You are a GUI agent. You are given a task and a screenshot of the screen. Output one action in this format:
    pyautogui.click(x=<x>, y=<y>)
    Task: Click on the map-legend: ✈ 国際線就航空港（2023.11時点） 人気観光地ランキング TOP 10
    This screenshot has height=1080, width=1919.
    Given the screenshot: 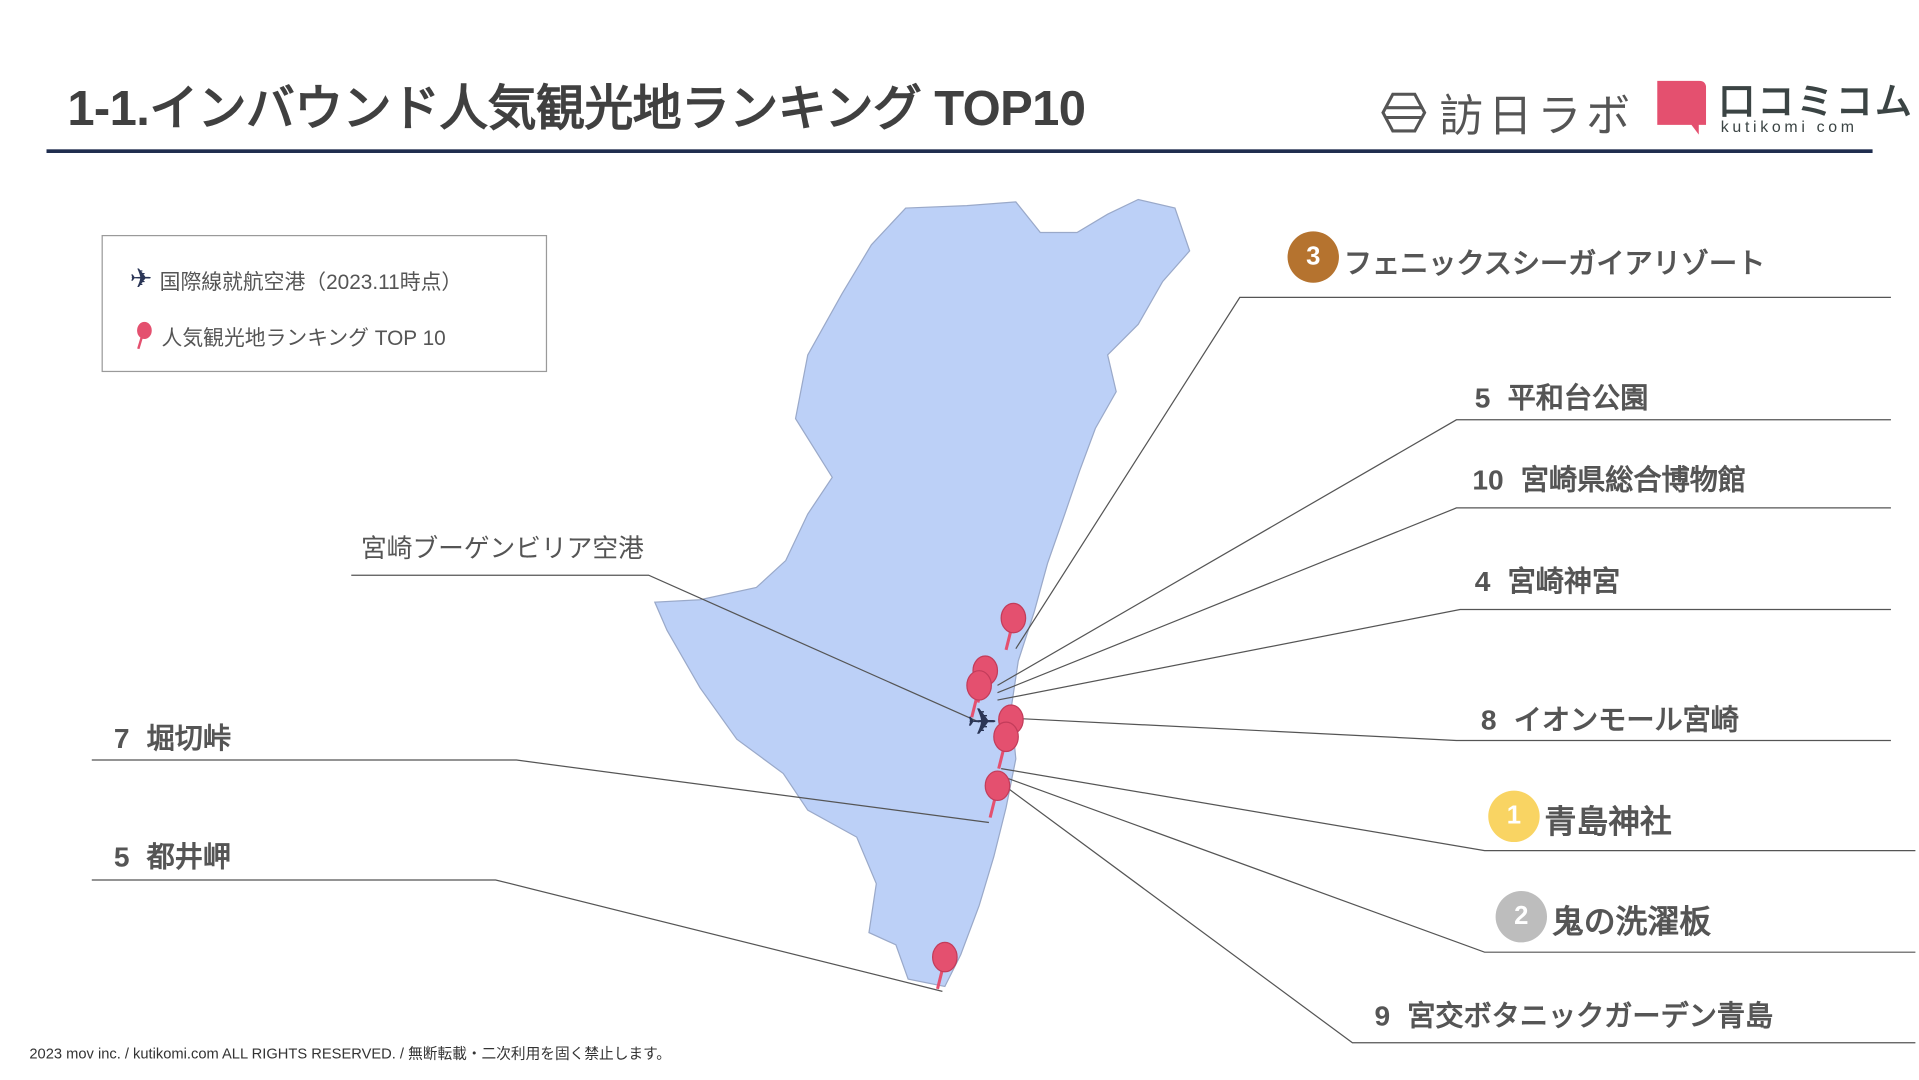 What is the action you would take?
    pyautogui.click(x=324, y=303)
    